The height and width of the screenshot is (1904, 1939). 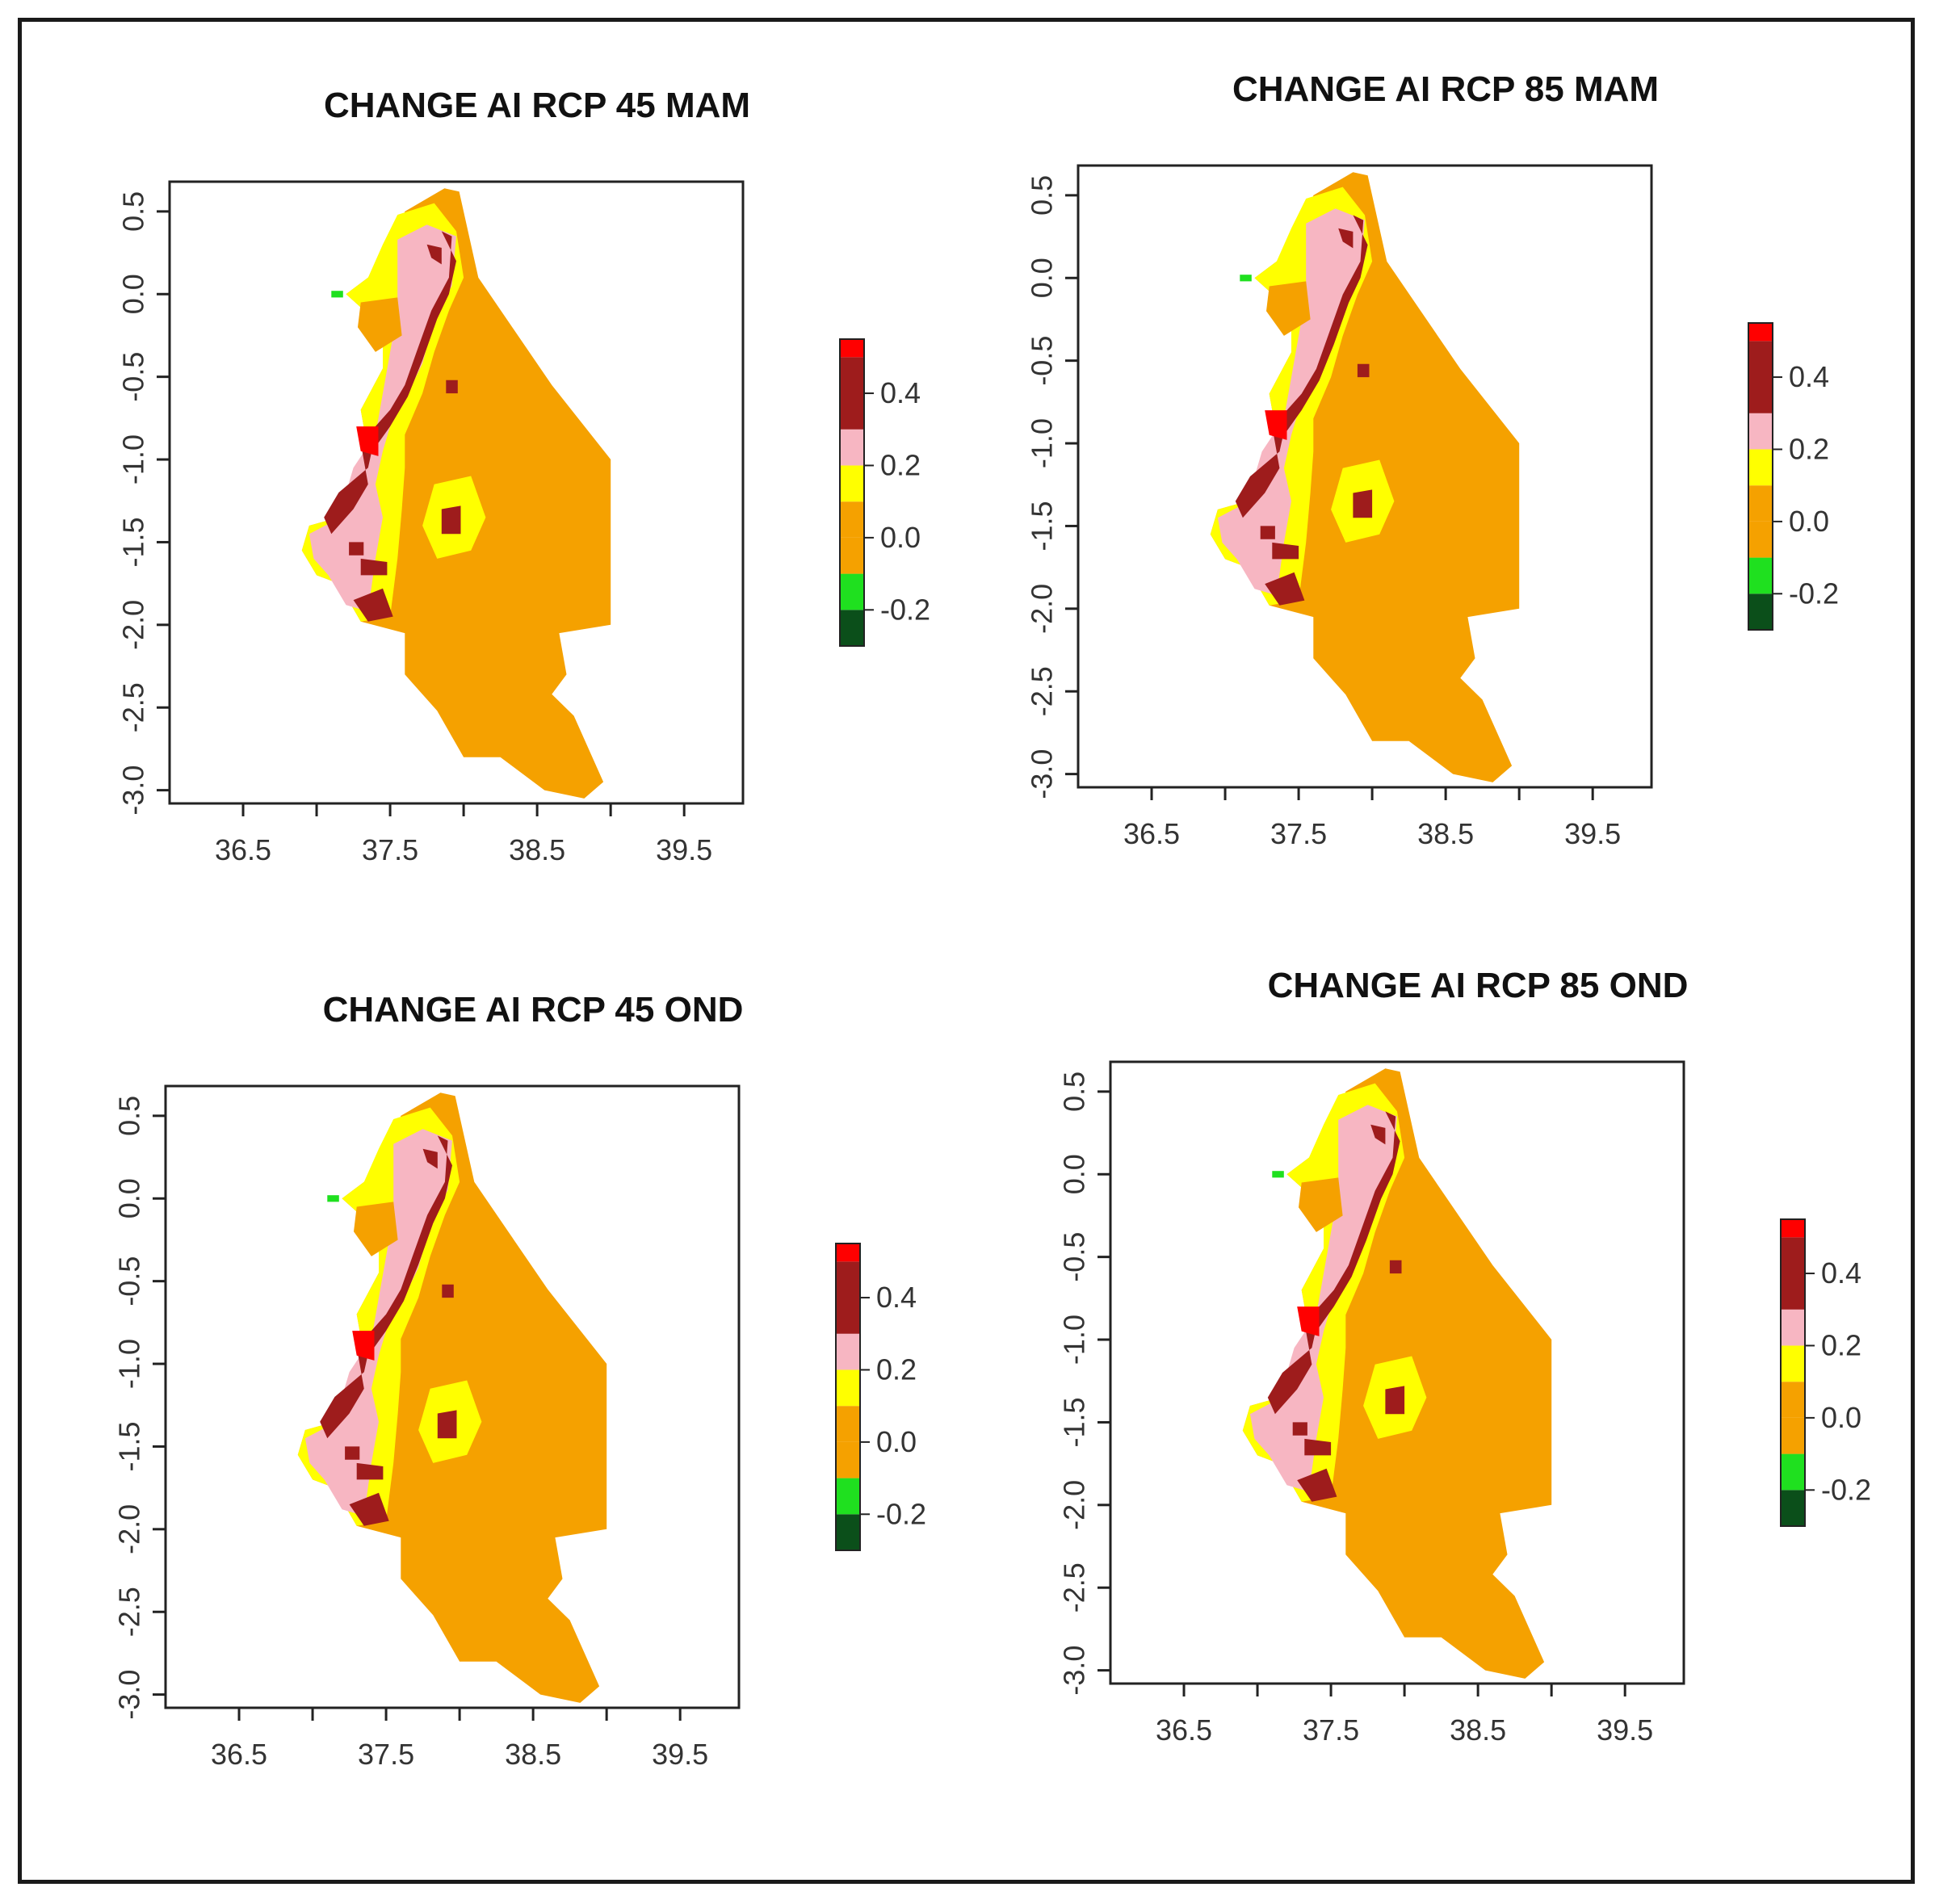 What do you see at coordinates (533, 1010) in the screenshot?
I see `panel-title: CHANGE AI RCP 45 OND` at bounding box center [533, 1010].